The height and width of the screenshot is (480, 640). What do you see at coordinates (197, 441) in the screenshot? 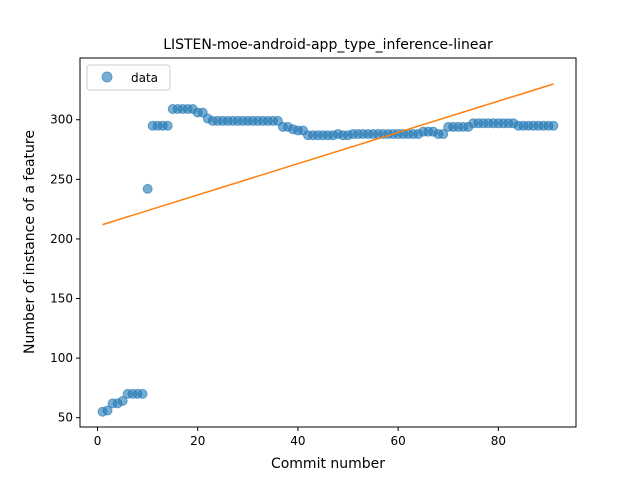
I see `x-tick-label: 20` at bounding box center [197, 441].